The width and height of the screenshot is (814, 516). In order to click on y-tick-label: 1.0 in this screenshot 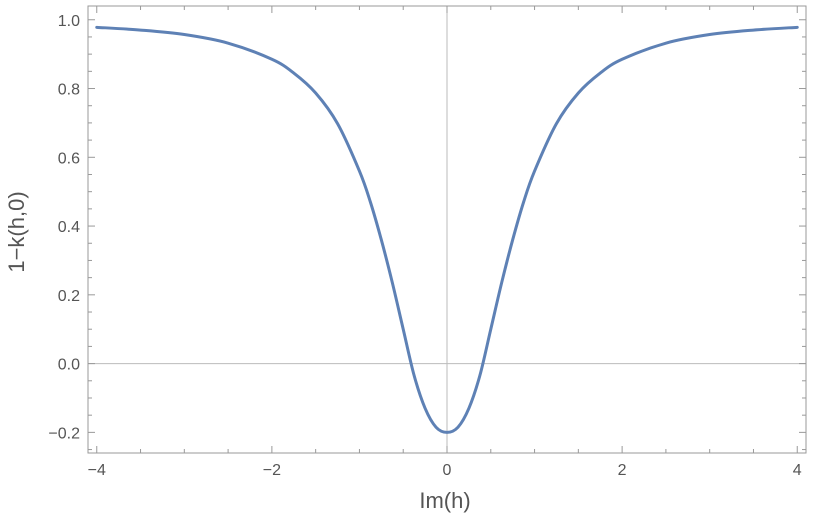, I will do `click(69, 21)`.